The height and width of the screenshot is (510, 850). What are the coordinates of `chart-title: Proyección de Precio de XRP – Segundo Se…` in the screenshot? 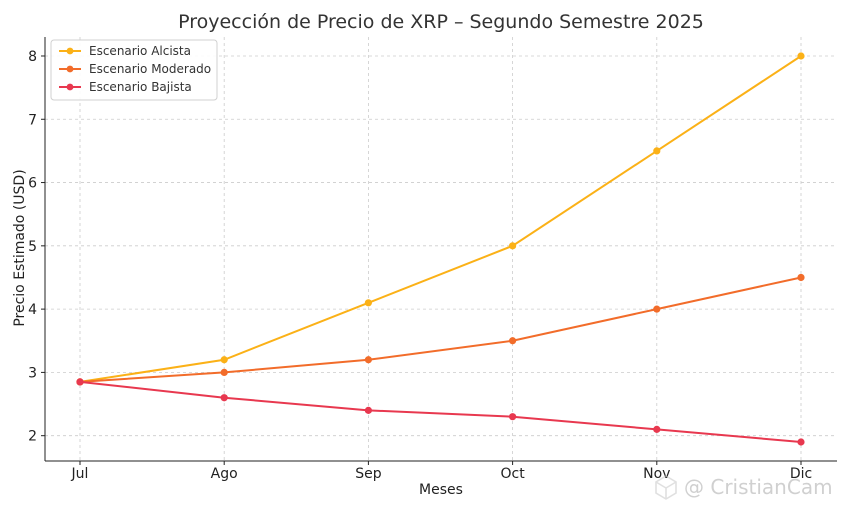 It's located at (441, 22).